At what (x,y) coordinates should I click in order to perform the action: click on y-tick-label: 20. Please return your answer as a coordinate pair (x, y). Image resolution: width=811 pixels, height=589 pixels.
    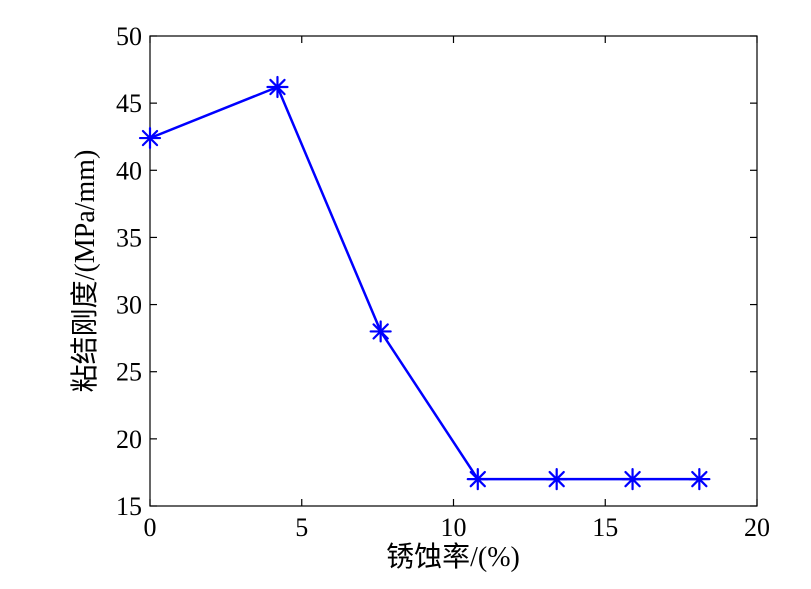
    Looking at the image, I should click on (129, 439).